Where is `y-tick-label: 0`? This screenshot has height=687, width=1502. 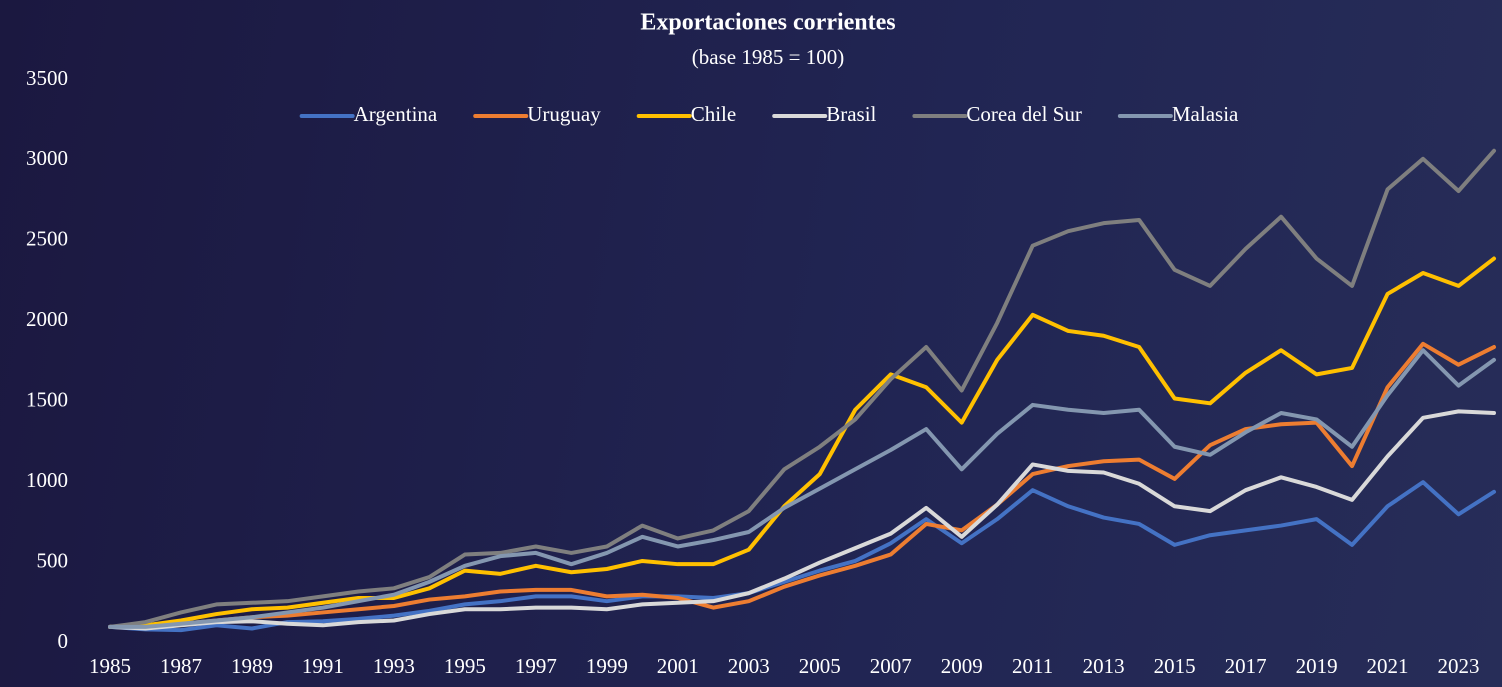 y-tick-label: 0 is located at coordinates (63, 641).